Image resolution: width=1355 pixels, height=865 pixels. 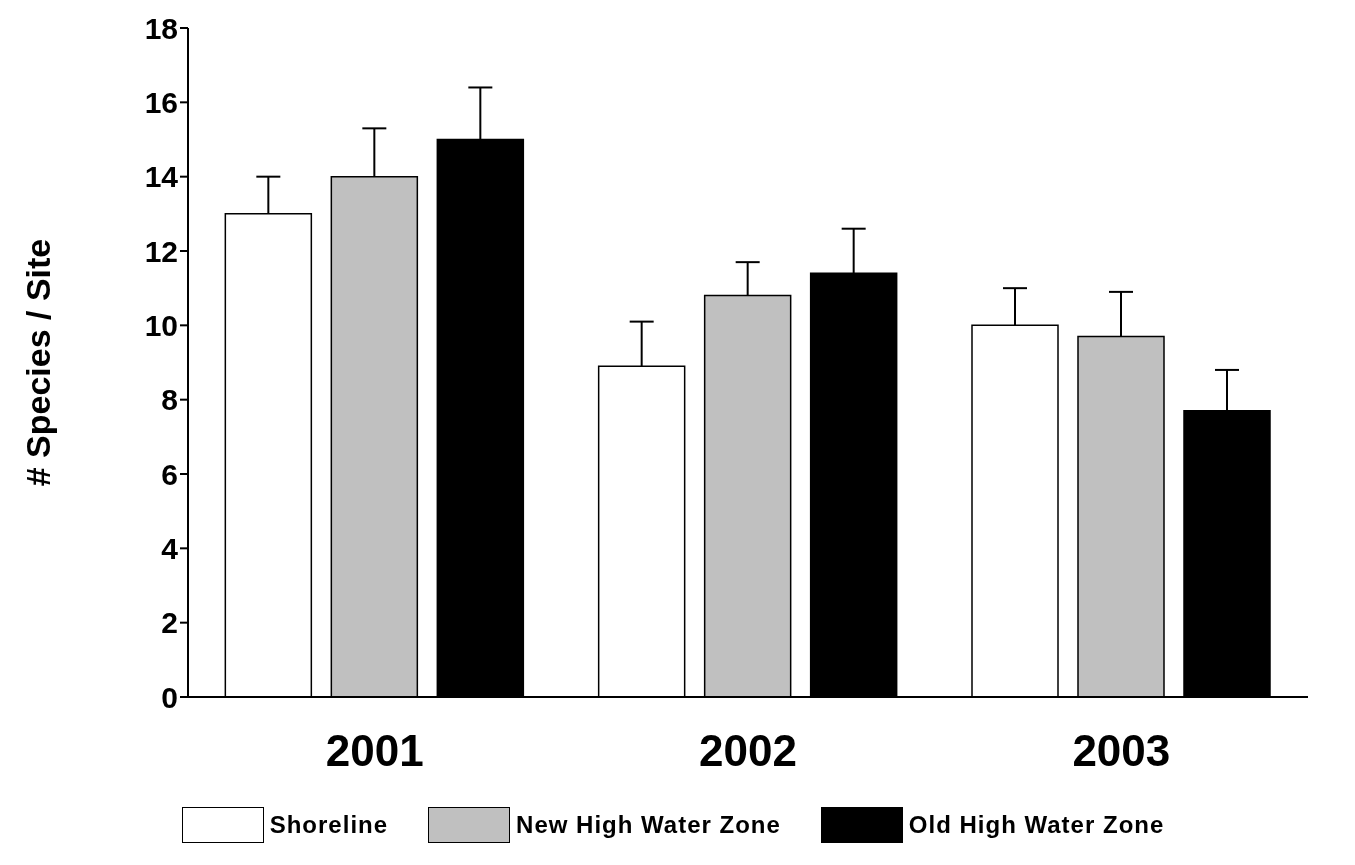 I want to click on y-tick-label: 16, so click(x=161, y=102).